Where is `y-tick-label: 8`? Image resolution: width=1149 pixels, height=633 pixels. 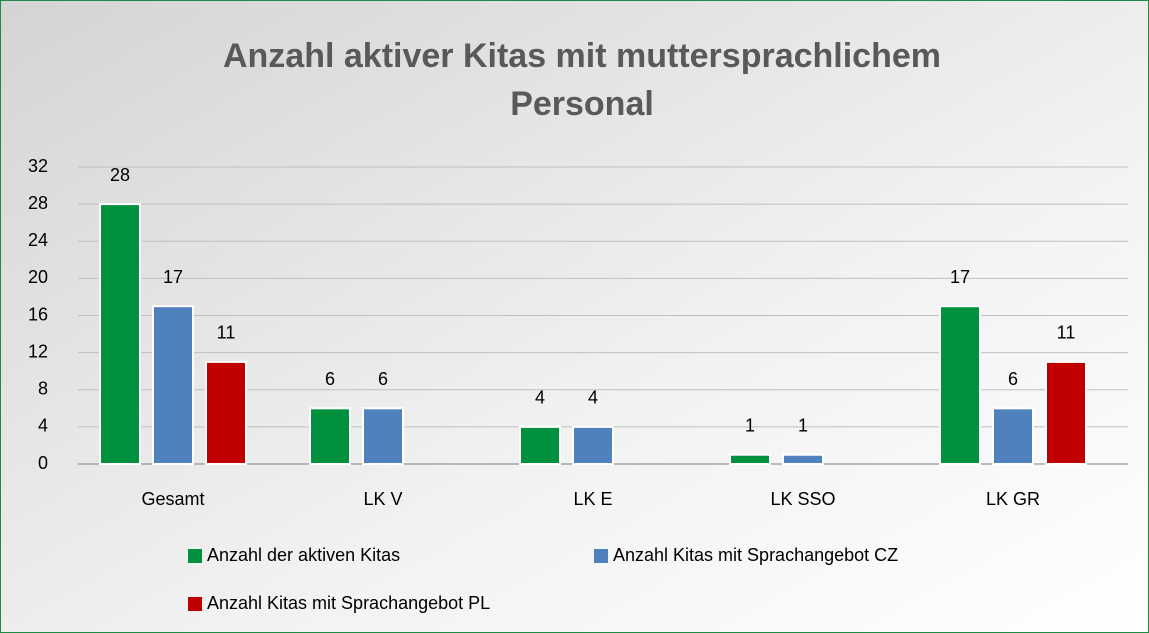 y-tick-label: 8 is located at coordinates (43, 389).